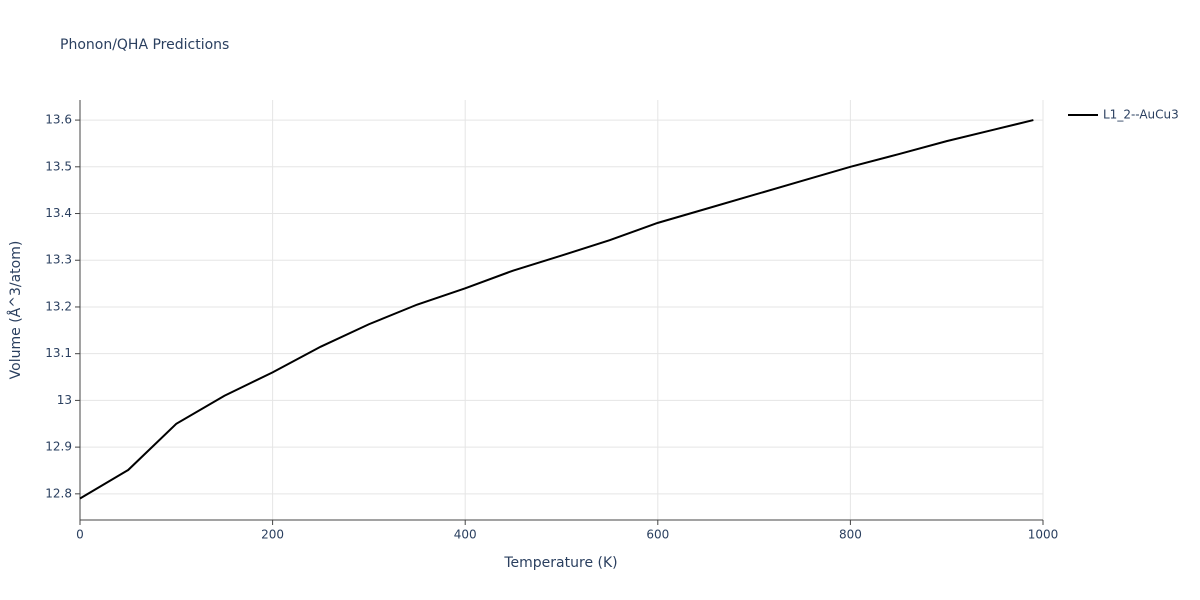 The image size is (1200, 600). I want to click on y-tick-label: 13.3, so click(58, 260).